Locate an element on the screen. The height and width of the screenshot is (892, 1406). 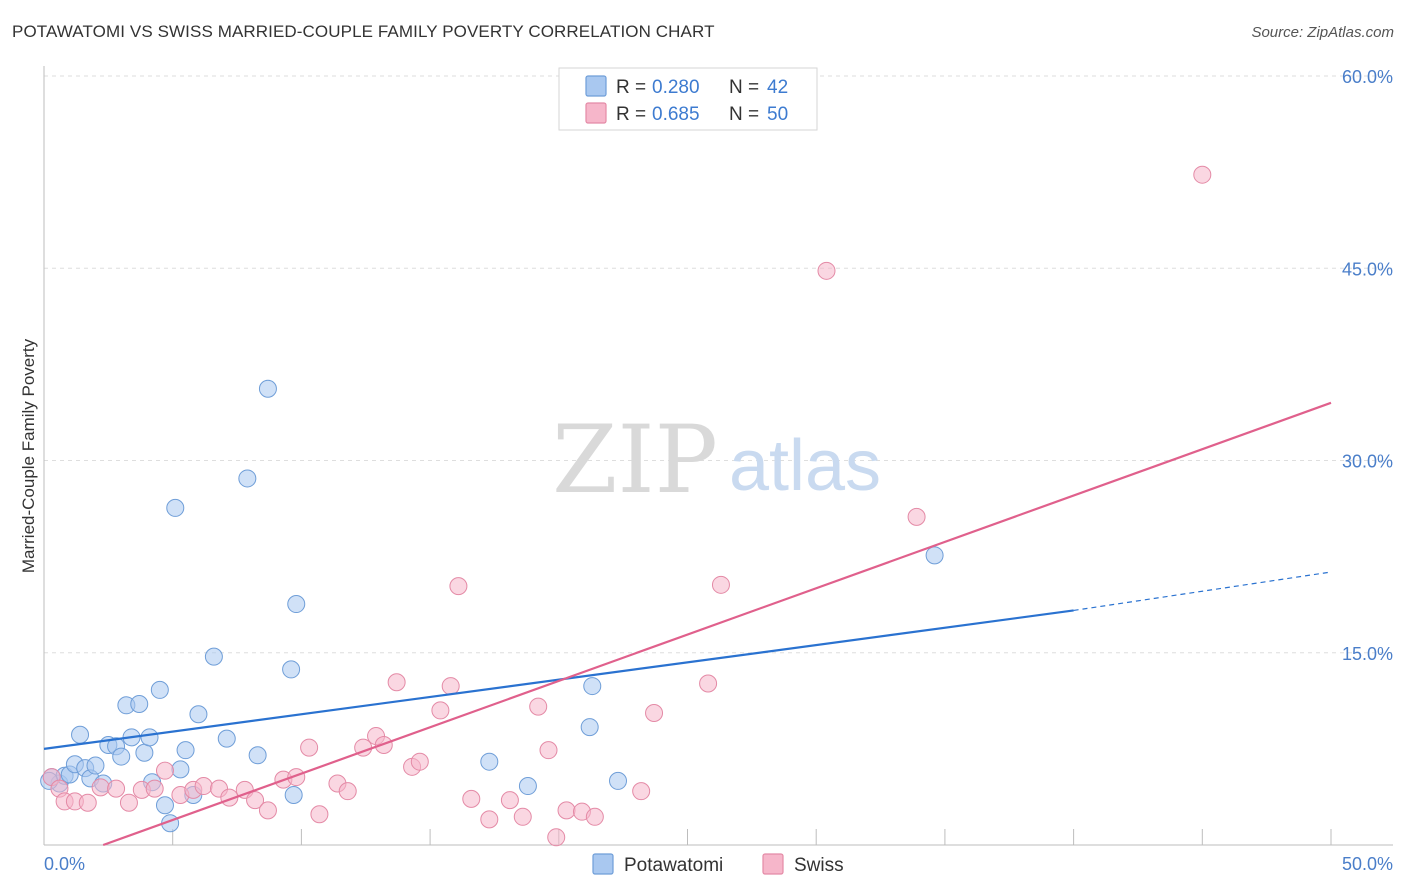
swiss-n-value: 50 is located at coordinates (777, 114).